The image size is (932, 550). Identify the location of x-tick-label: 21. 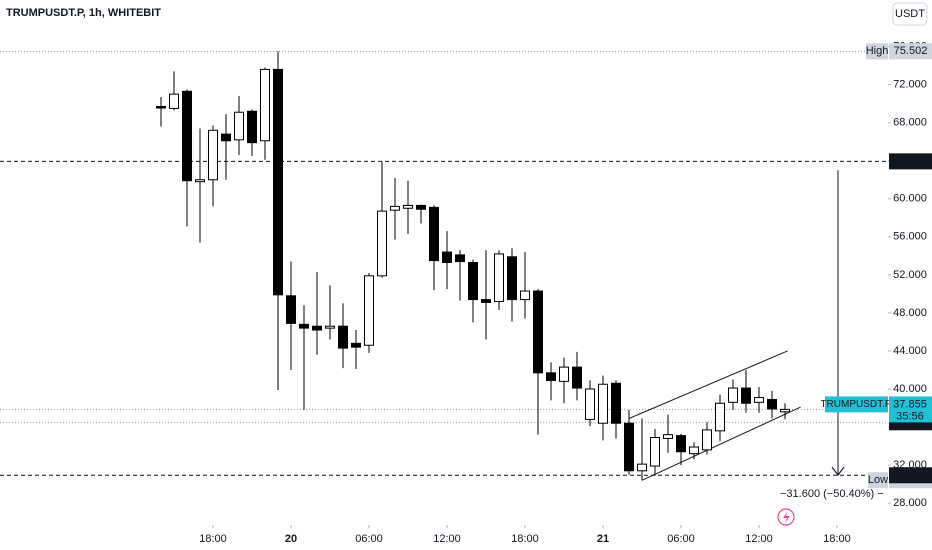
(603, 539).